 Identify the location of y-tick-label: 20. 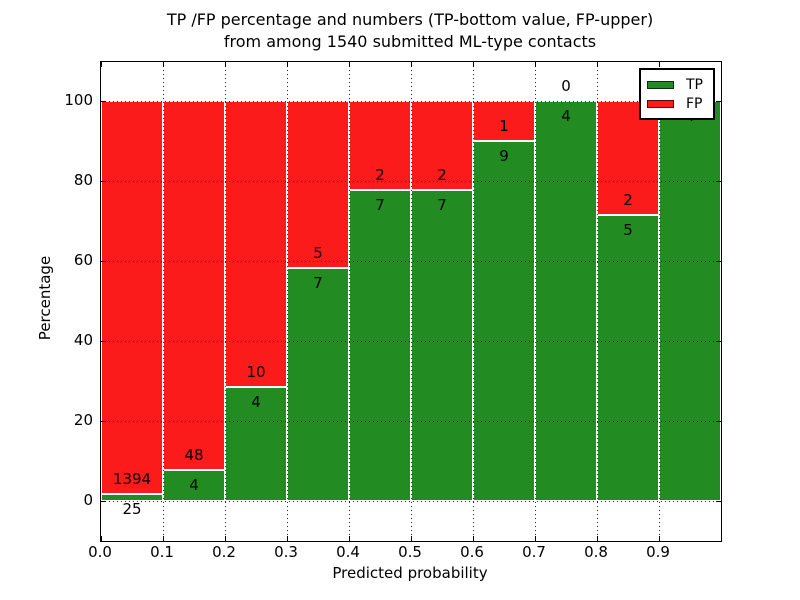
(83, 420).